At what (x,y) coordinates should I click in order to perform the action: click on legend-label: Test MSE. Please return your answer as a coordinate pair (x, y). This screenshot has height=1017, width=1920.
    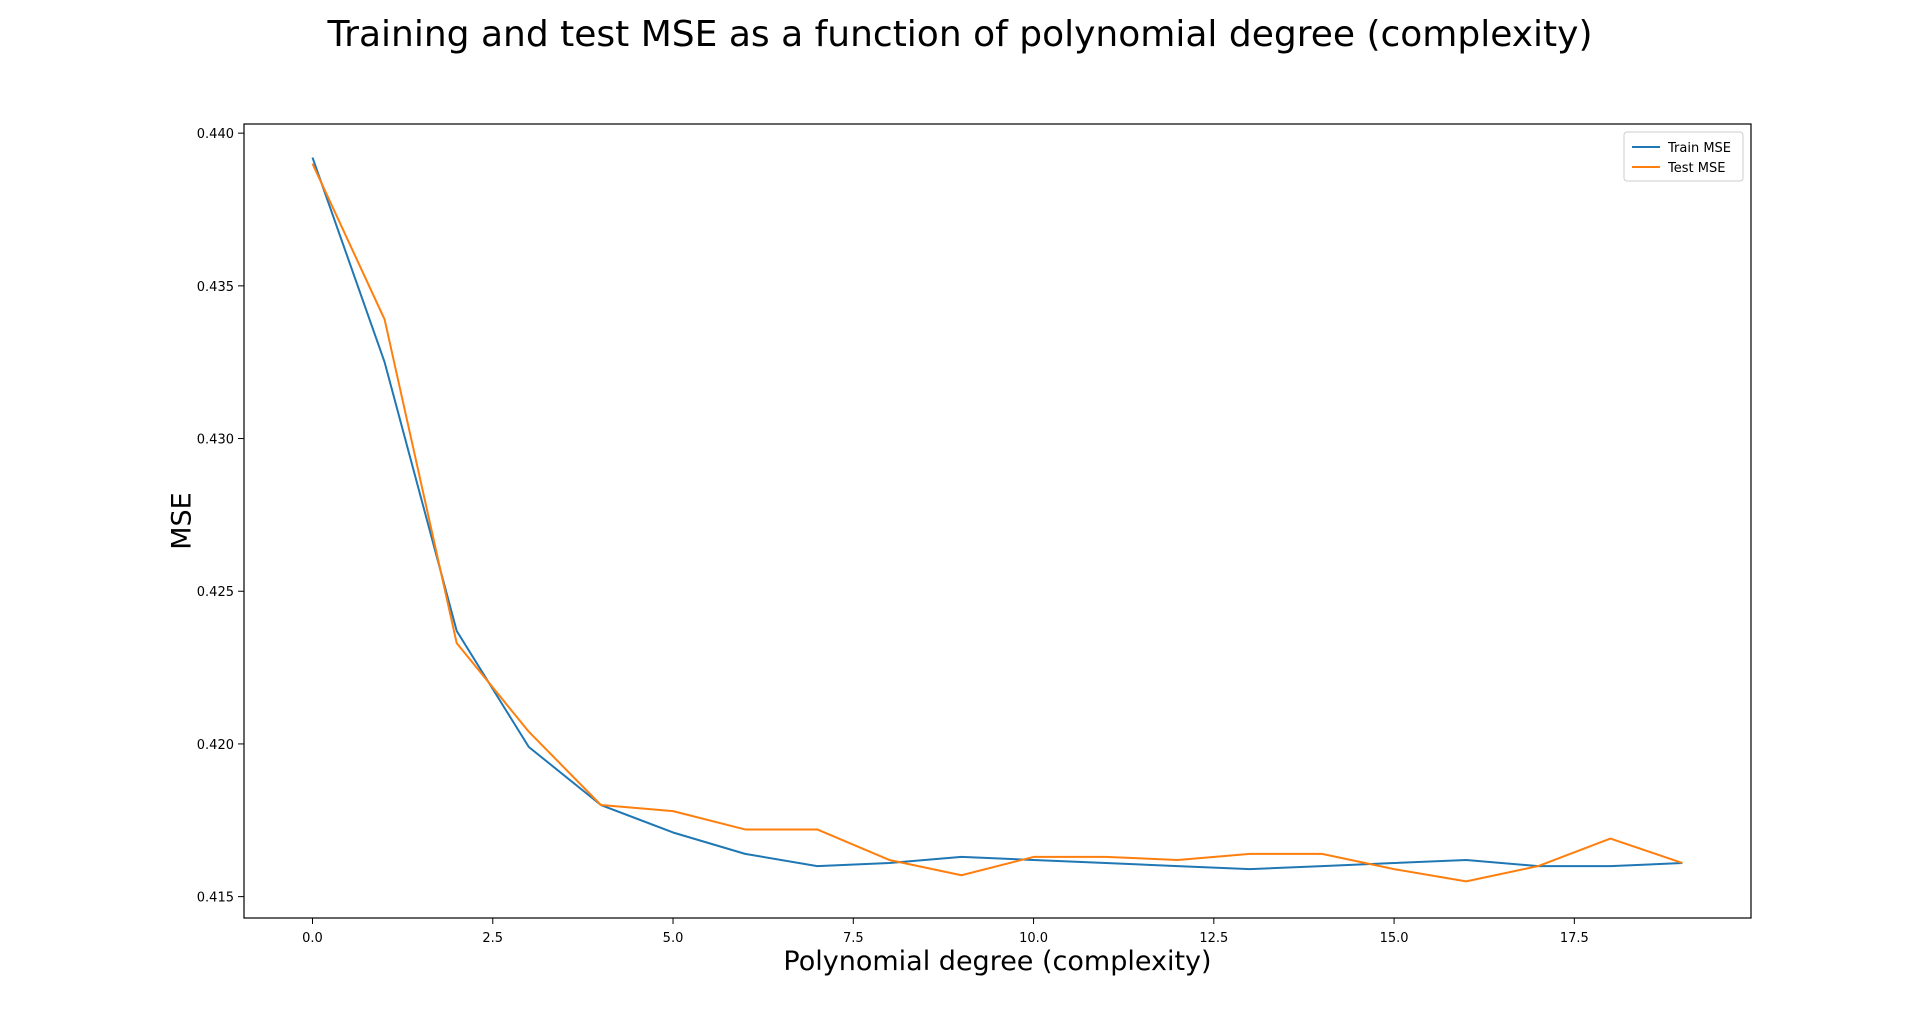
    Looking at the image, I should click on (1696, 168).